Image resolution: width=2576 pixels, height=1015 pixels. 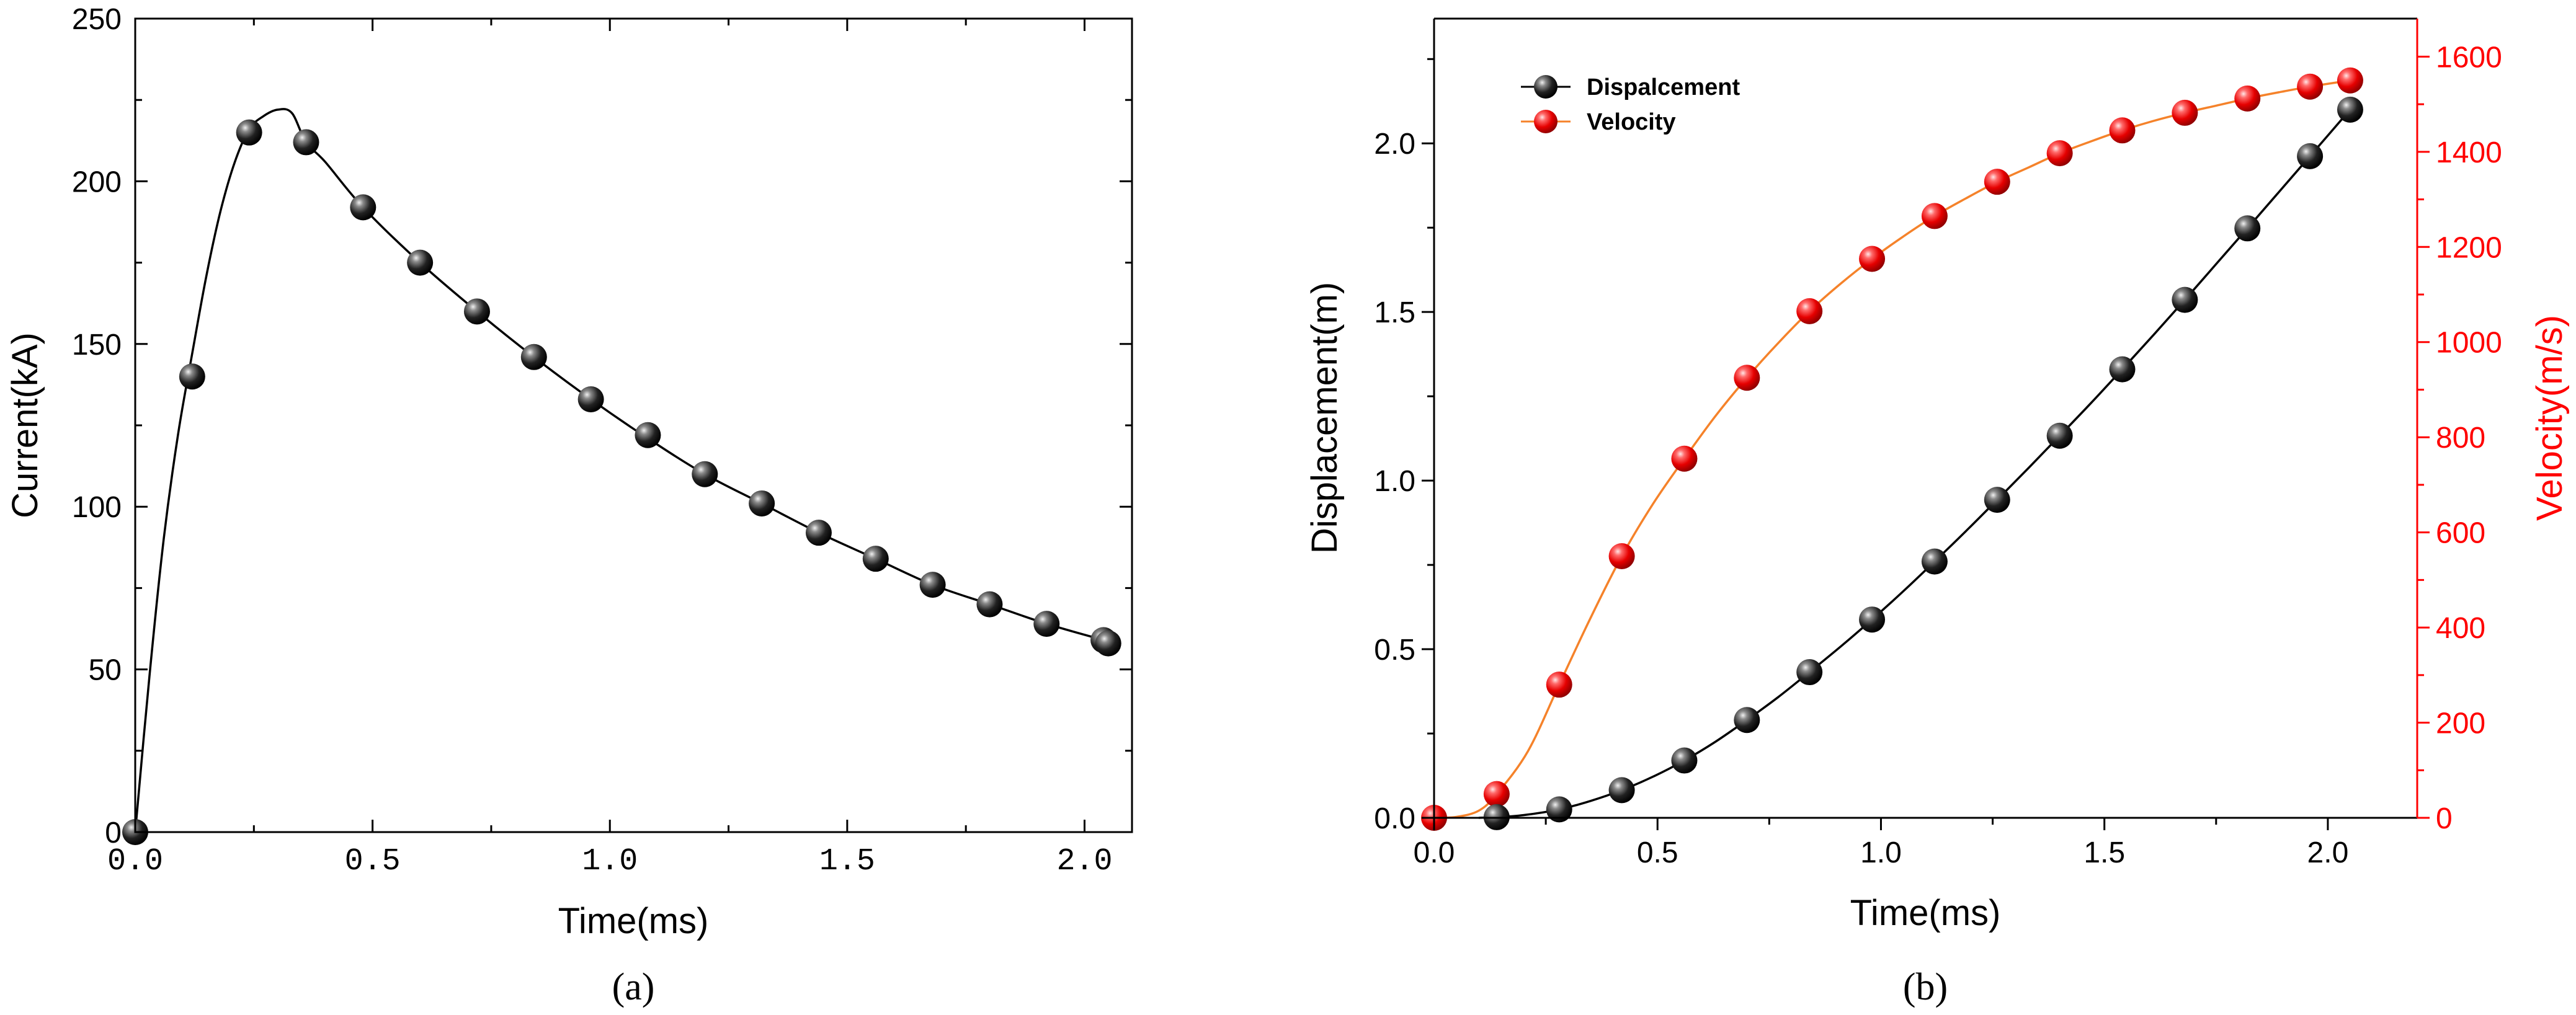 What do you see at coordinates (1325, 418) in the screenshot?
I see `chart-b-y-axis-title: Displacement(m)` at bounding box center [1325, 418].